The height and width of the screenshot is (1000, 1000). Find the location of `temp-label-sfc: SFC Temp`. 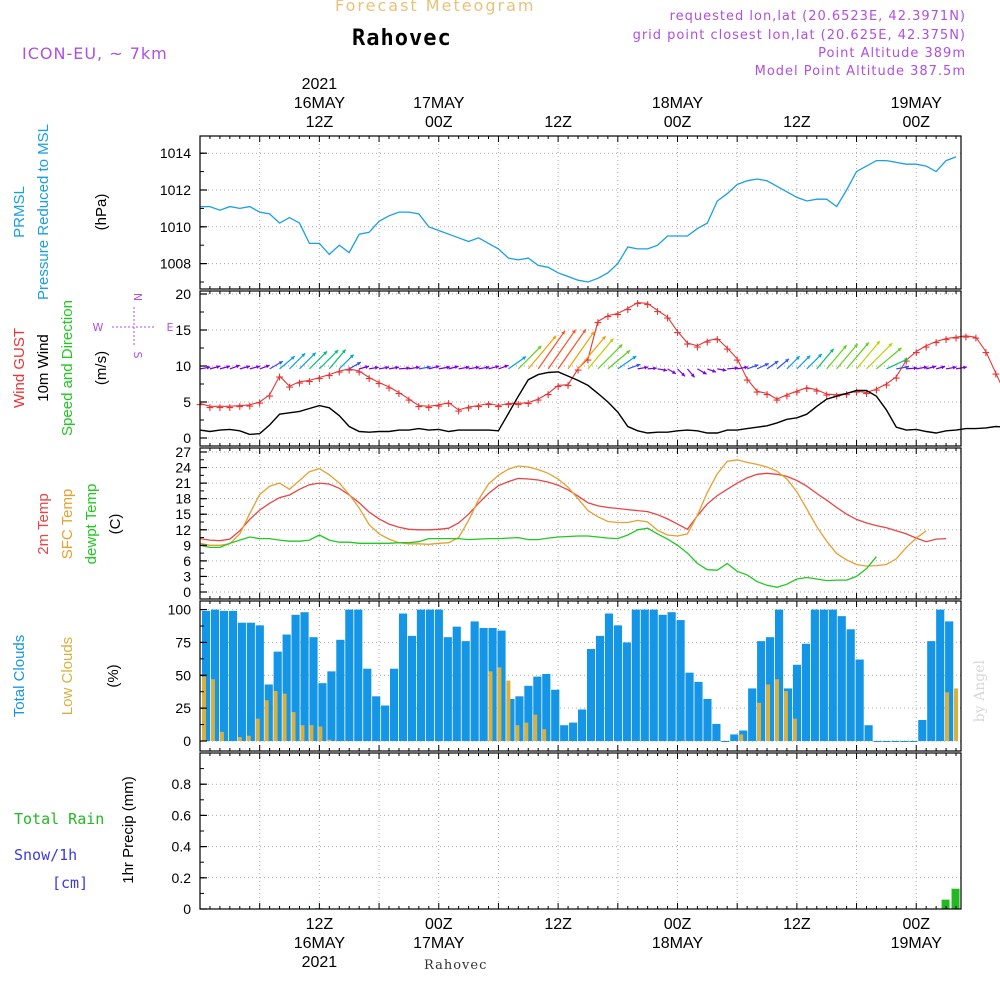

temp-label-sfc: SFC Temp is located at coordinates (67, 524).